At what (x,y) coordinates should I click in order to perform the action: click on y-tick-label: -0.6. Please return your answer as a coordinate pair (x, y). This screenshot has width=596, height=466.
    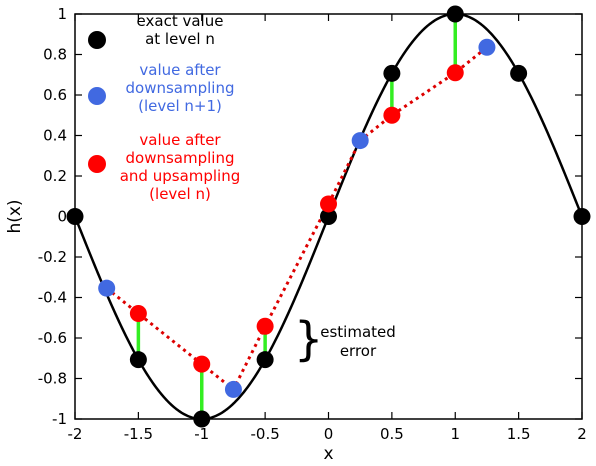
    Looking at the image, I should click on (52, 338).